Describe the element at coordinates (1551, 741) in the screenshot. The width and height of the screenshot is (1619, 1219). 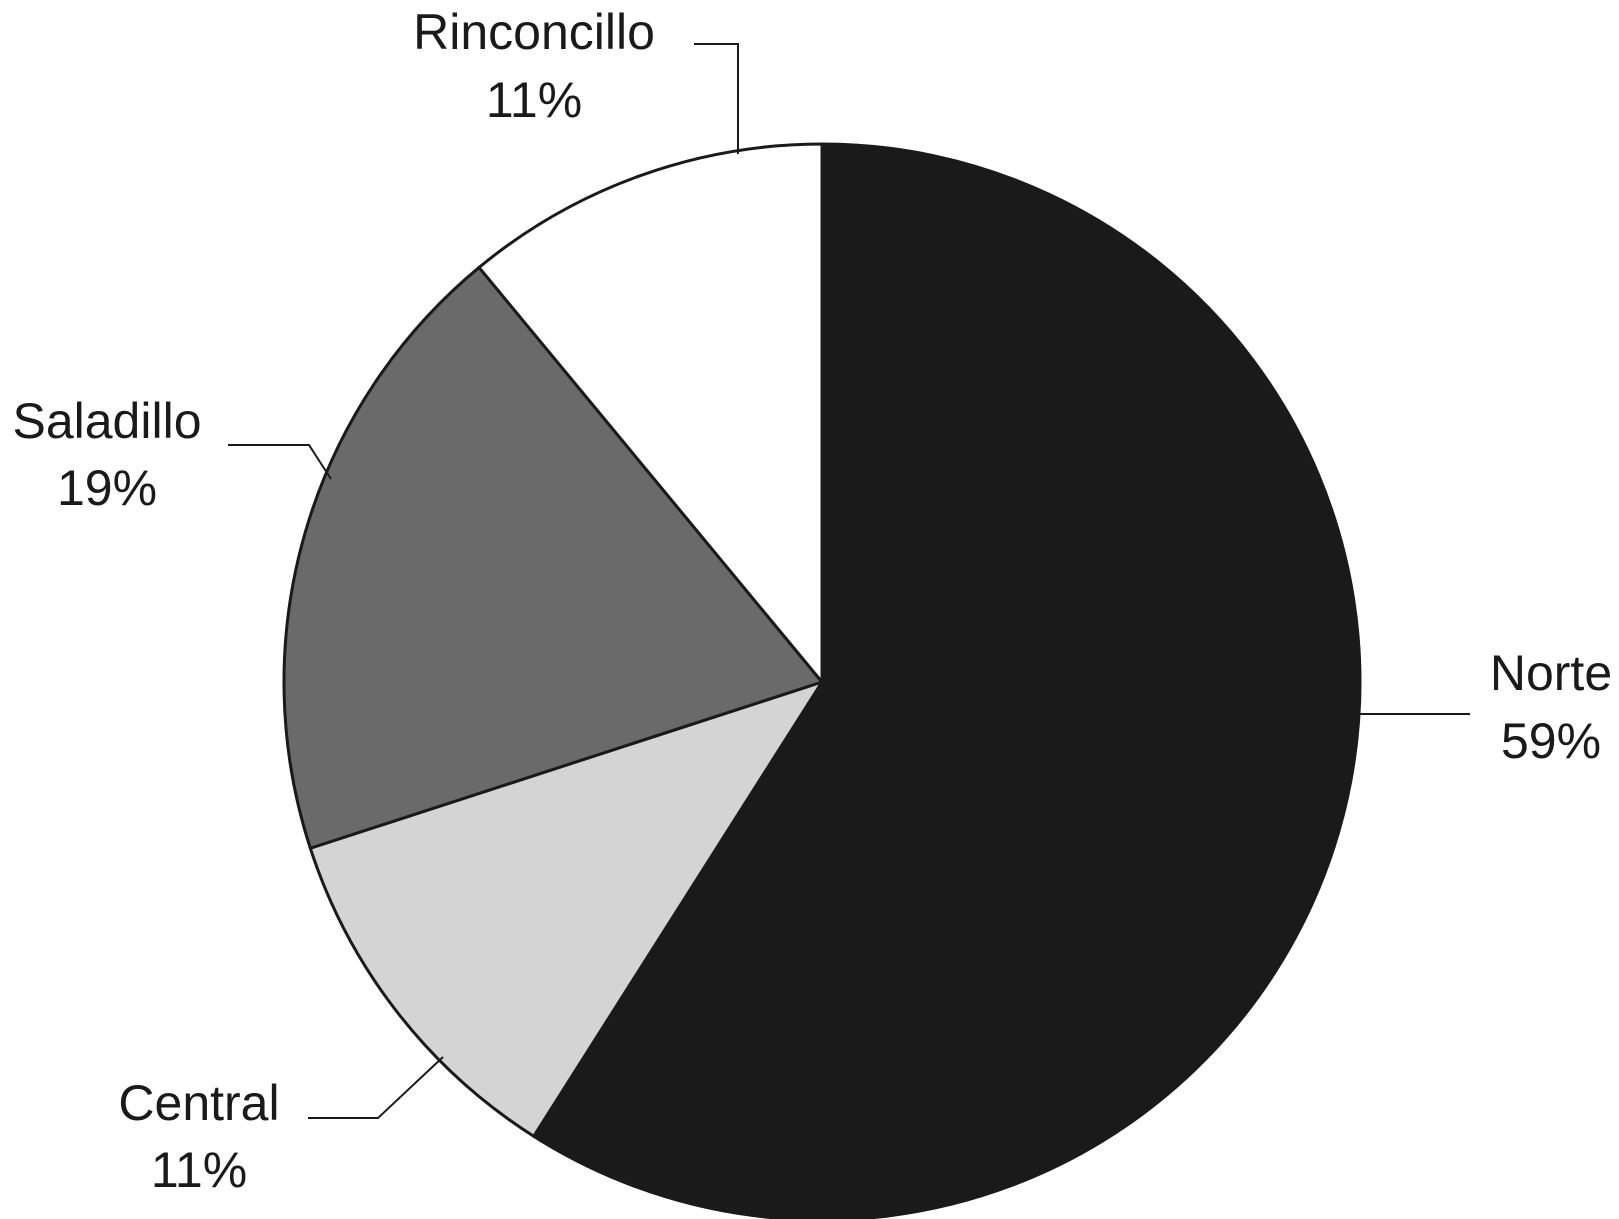
I see `slice-value-norte: 59%` at that location.